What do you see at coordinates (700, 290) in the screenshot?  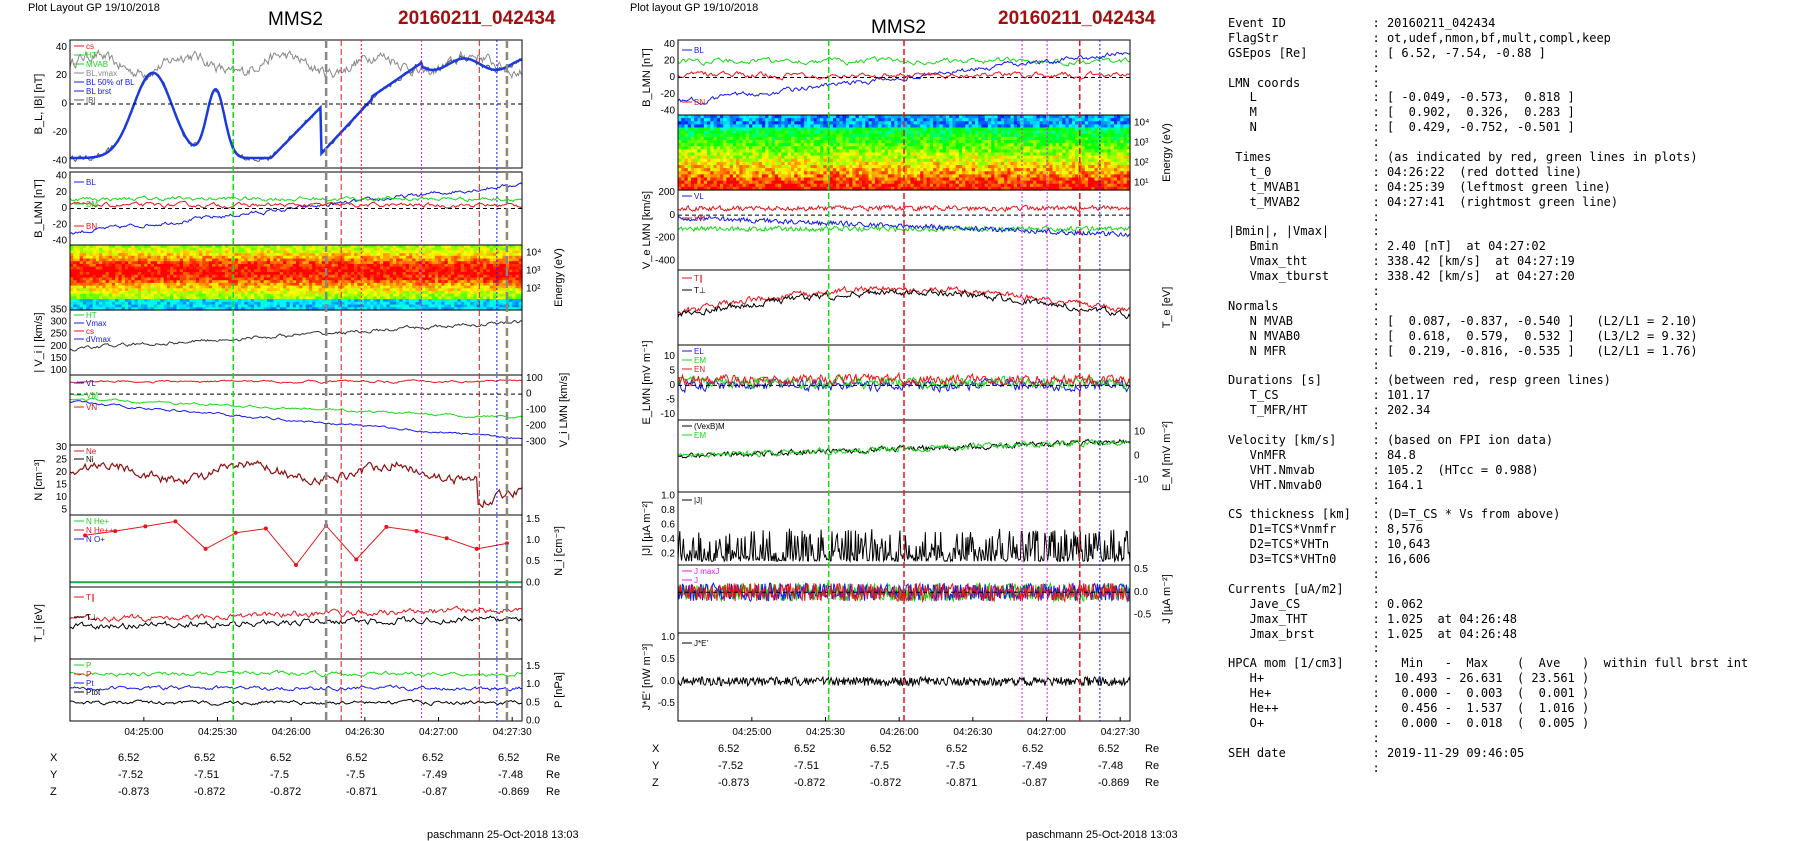 I see `r-te-legend-1-label: T⊥` at bounding box center [700, 290].